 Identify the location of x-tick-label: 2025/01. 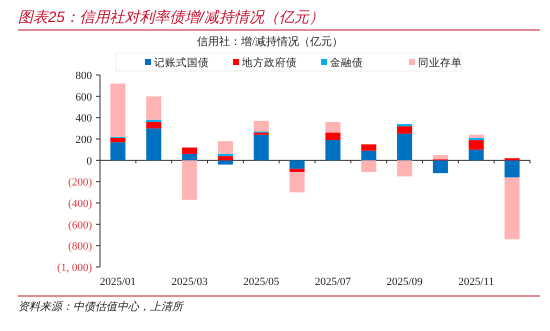
(118, 282).